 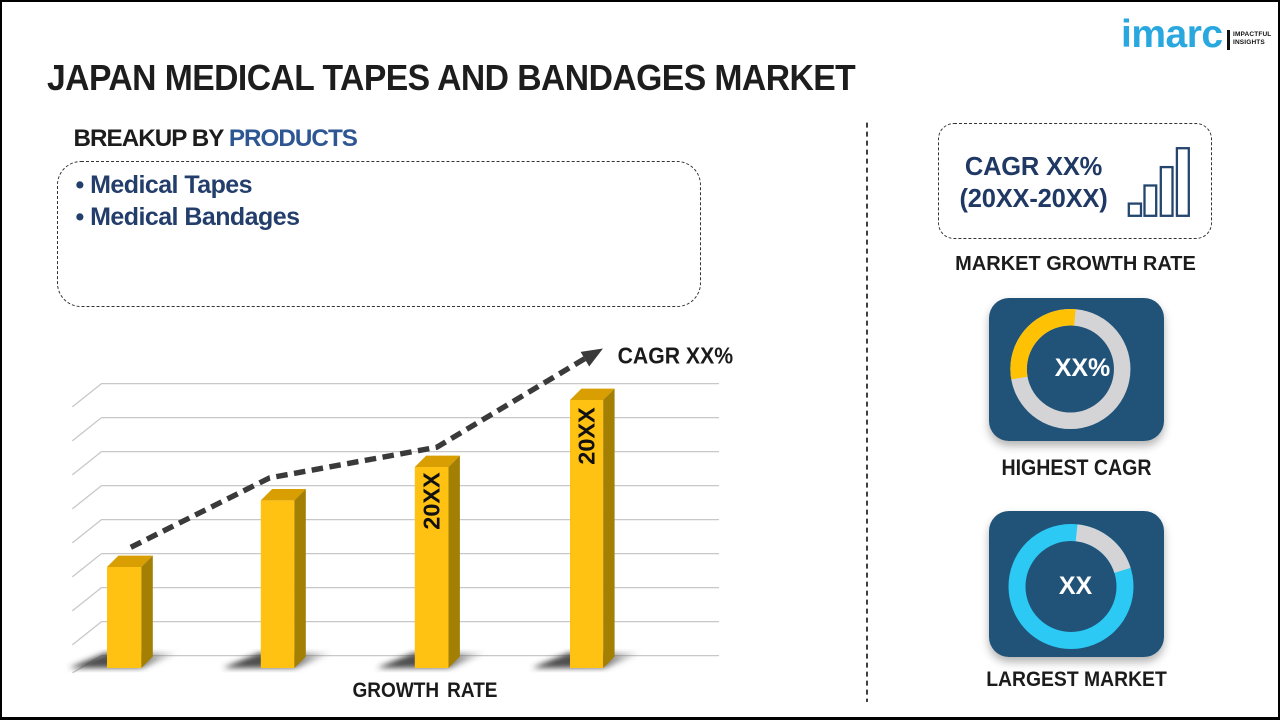 What do you see at coordinates (676, 356) in the screenshot?
I see `svg-text: CAGR XX%` at bounding box center [676, 356].